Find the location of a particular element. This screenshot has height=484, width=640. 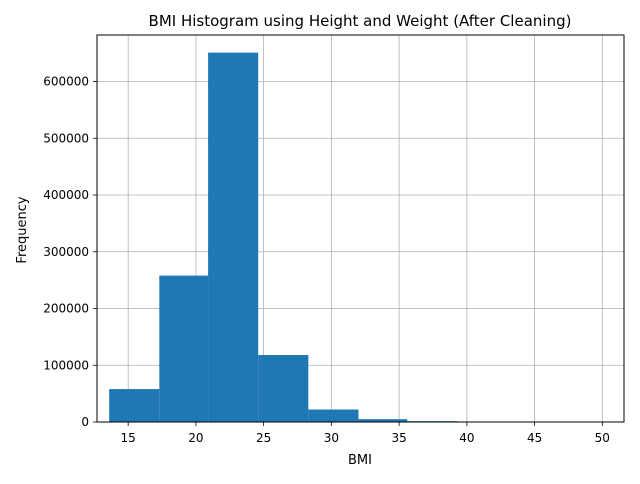

y-axis: 0 100000 200000 300000 400000 500000 600000 is located at coordinates (70, 252).